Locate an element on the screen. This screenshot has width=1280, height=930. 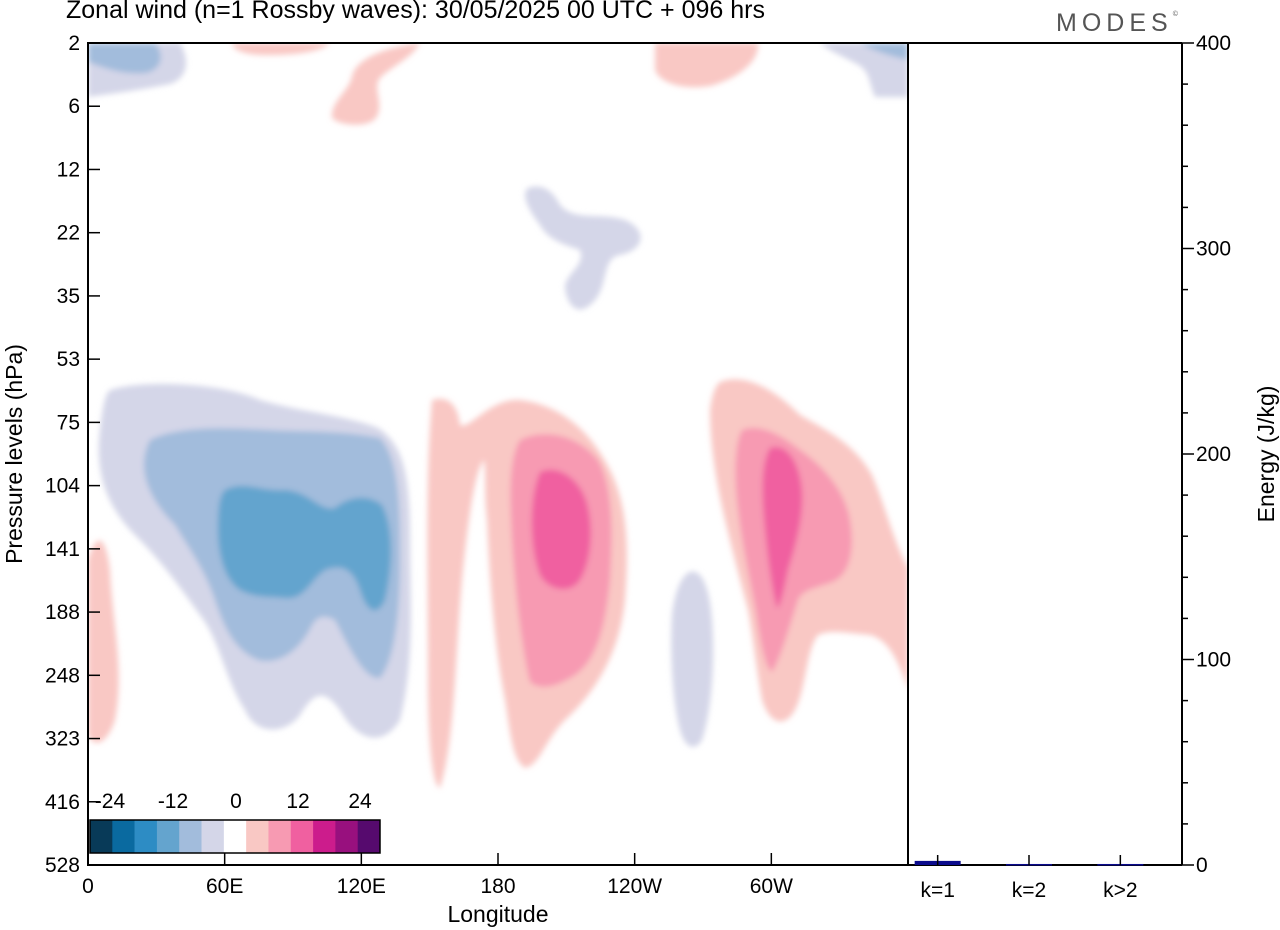
colorbar-label: 24 is located at coordinates (360, 801).